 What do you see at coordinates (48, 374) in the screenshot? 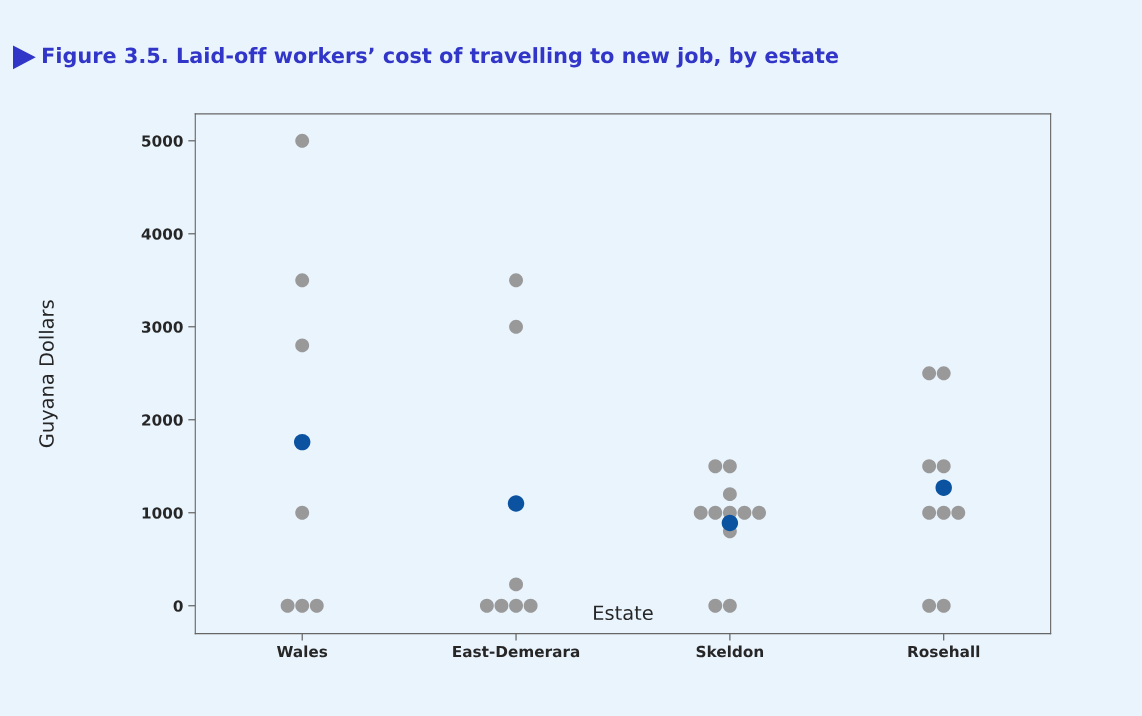
I see `y-axis-title: Guyana Dollars` at bounding box center [48, 374].